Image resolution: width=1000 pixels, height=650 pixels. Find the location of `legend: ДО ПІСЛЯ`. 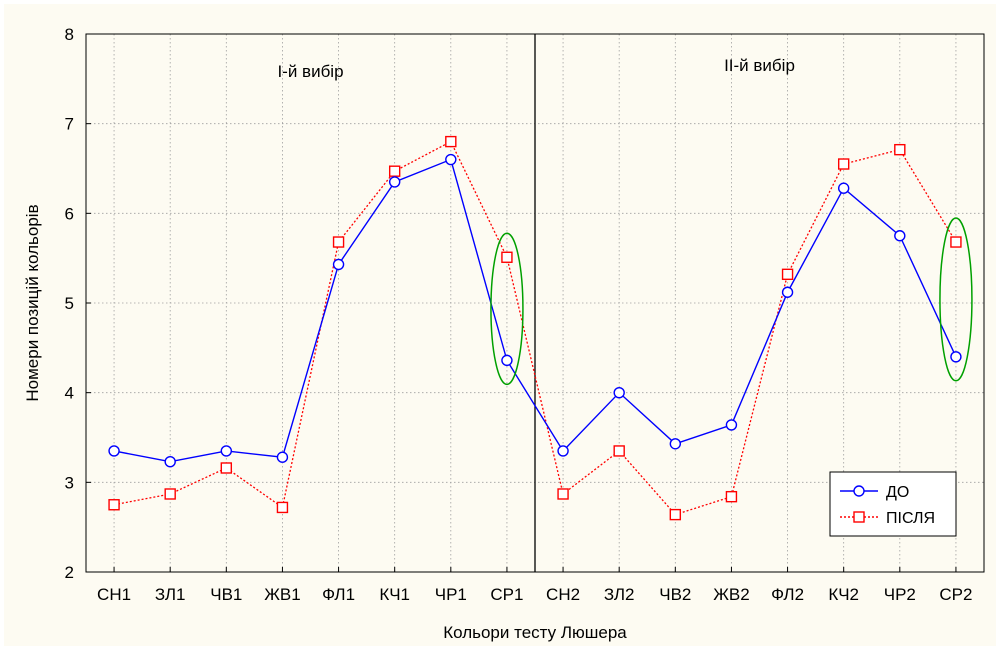

legend: ДО ПІСЛЯ is located at coordinates (893, 504).